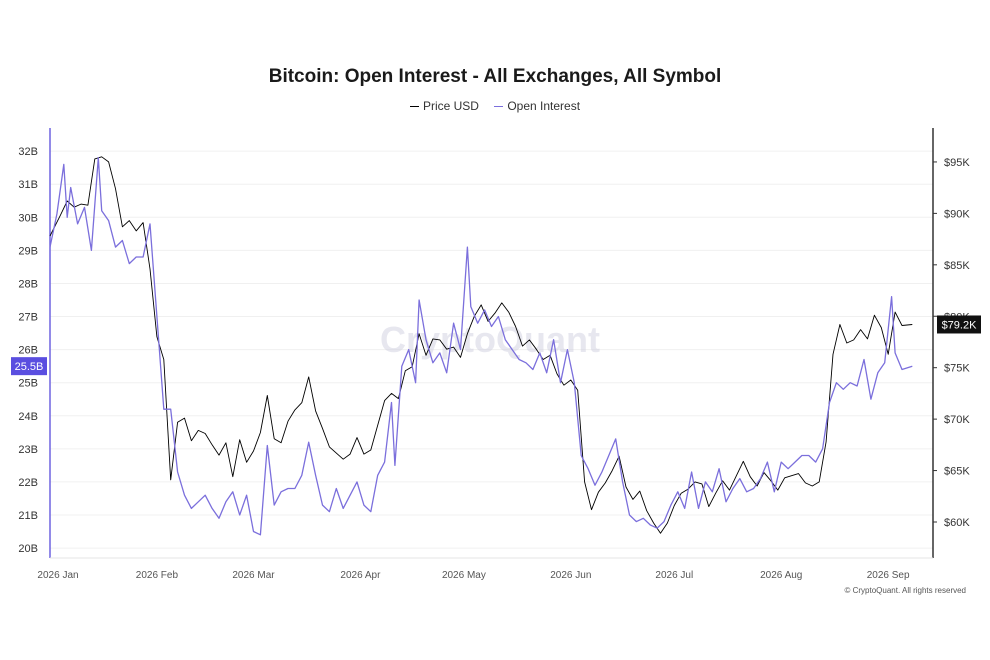 The image size is (990, 660). Describe the element at coordinates (957, 266) in the screenshot. I see `y-right-tick-label: $85K` at that location.